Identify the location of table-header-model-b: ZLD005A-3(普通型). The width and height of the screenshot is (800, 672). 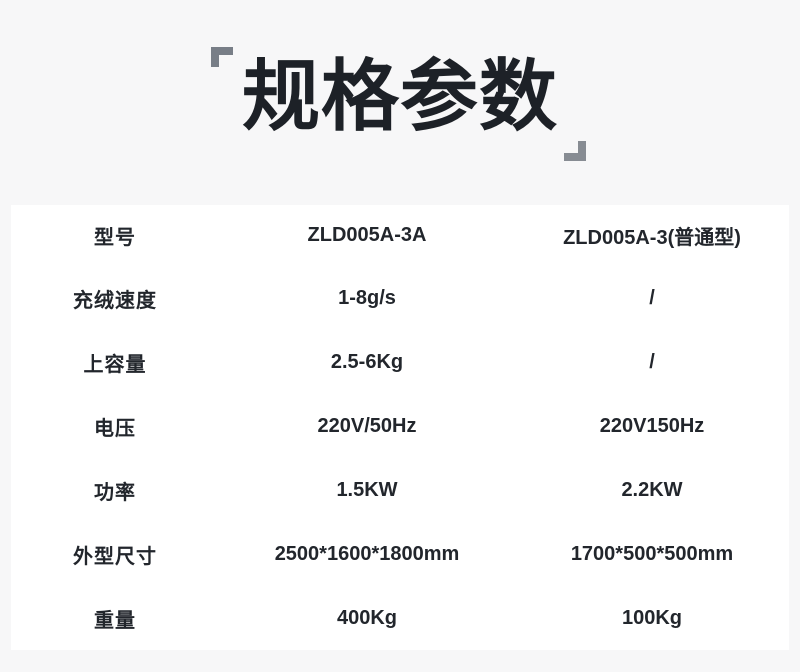
(652, 238).